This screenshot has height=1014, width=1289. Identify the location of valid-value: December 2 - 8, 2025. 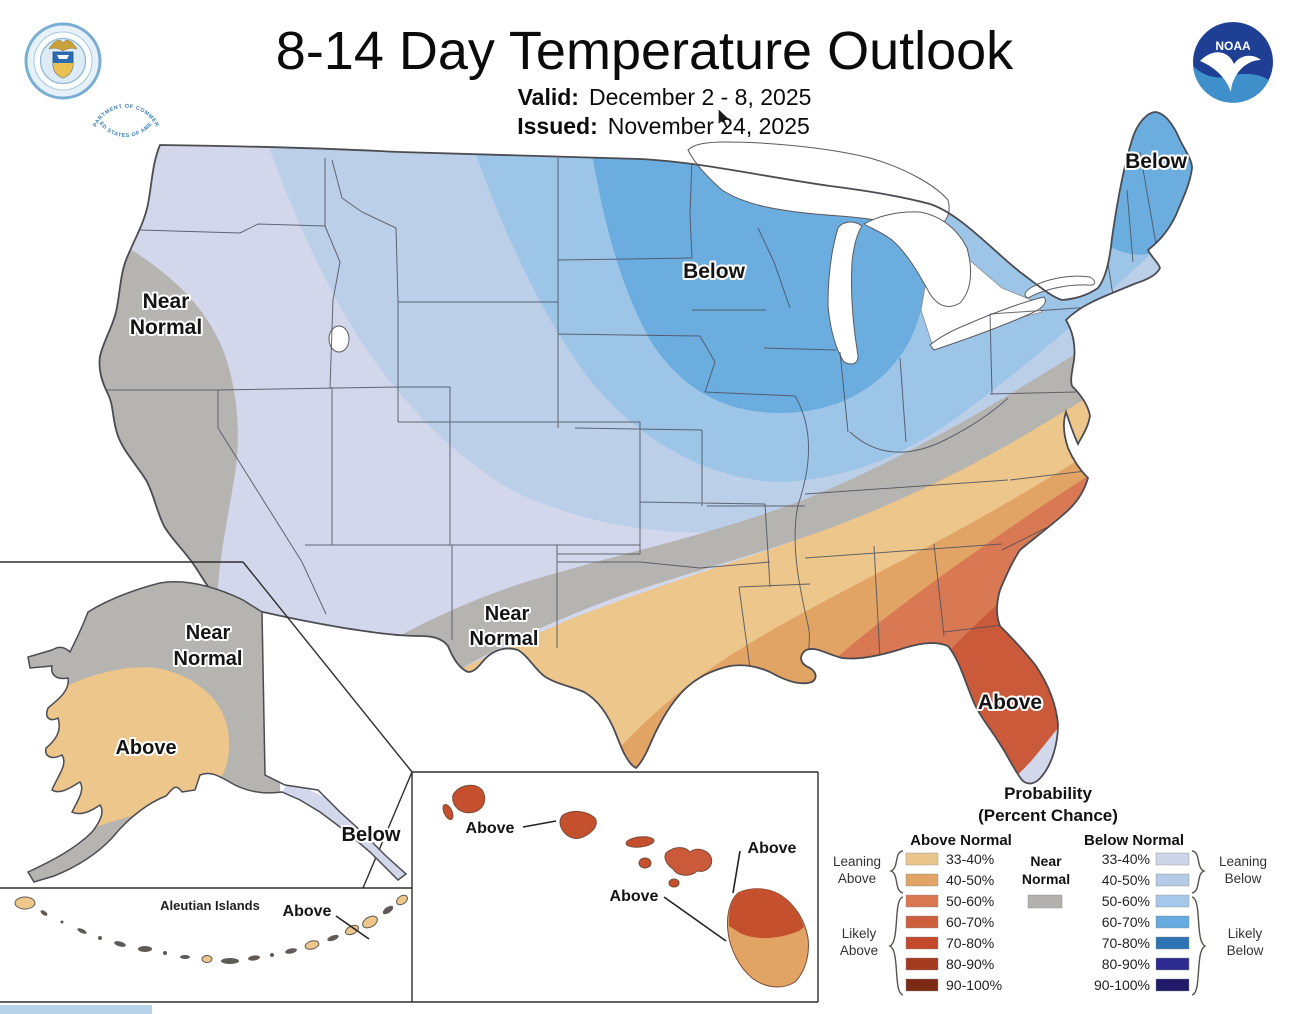
(700, 97).